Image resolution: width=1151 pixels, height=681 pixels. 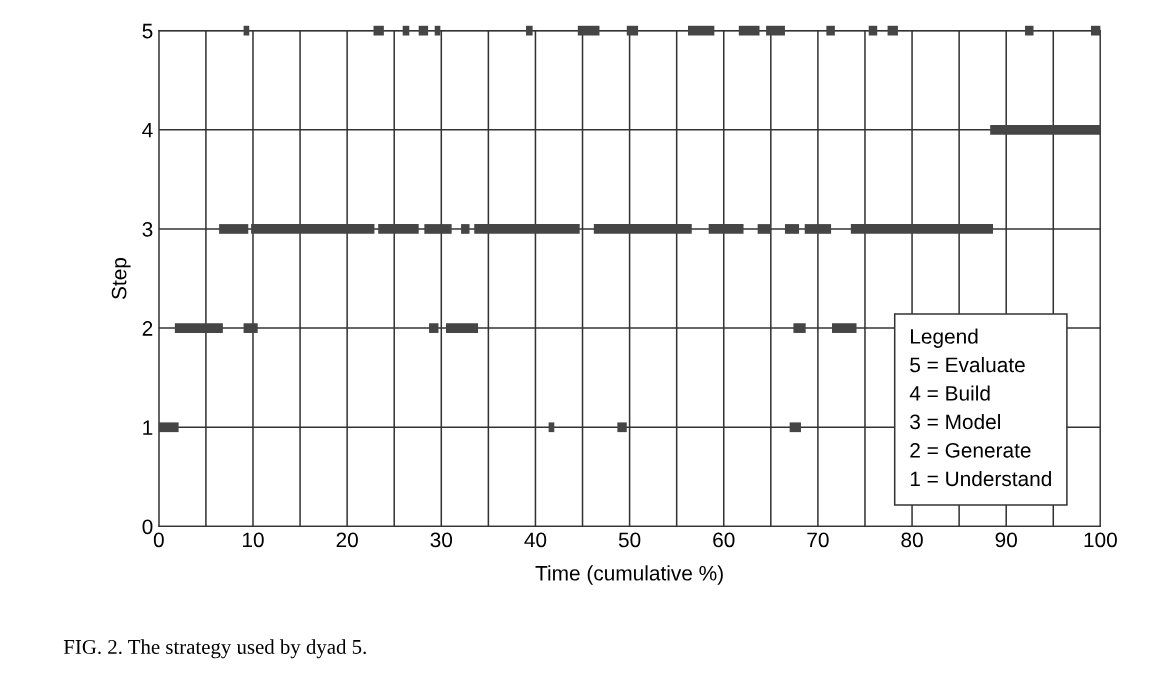 I want to click on caption: FIG. 2. The strategy used by dyad 5., so click(x=214, y=649).